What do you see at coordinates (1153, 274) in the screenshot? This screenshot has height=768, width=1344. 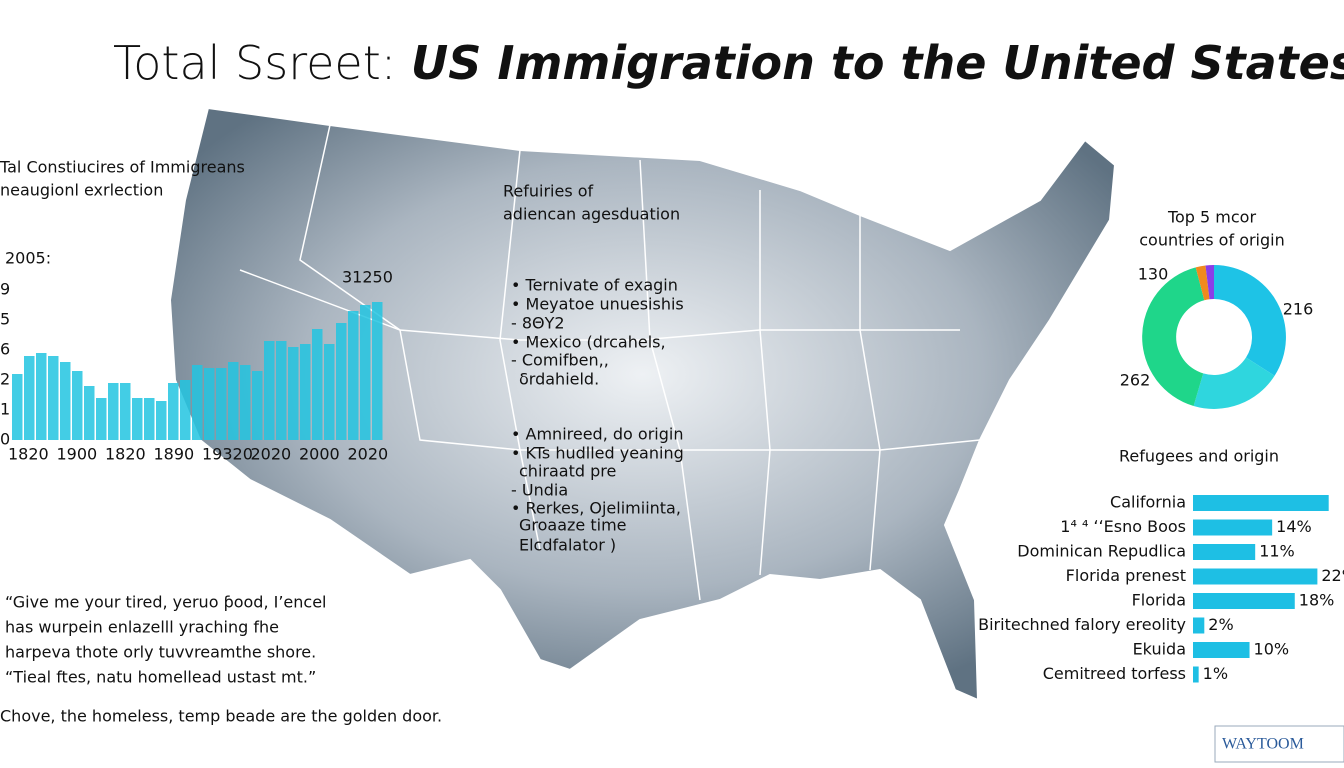 I see `slice-label: 130` at bounding box center [1153, 274].